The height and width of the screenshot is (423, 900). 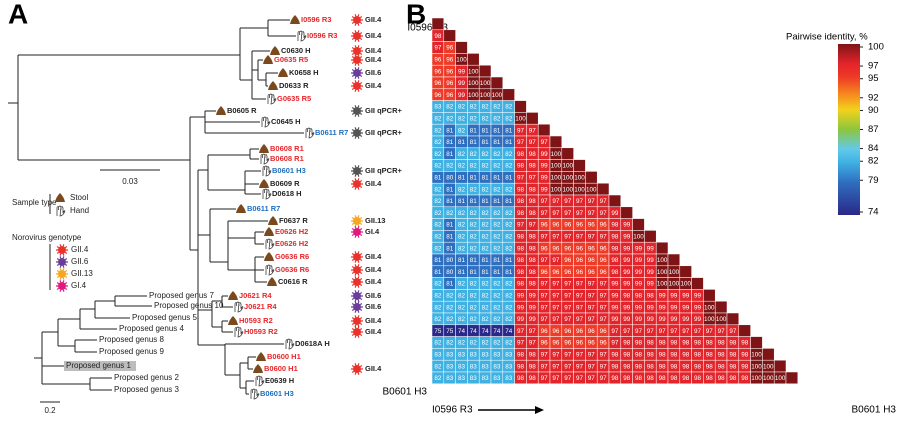 What do you see at coordinates (80, 261) in the screenshot?
I see `legend-label: GII.6` at bounding box center [80, 261].